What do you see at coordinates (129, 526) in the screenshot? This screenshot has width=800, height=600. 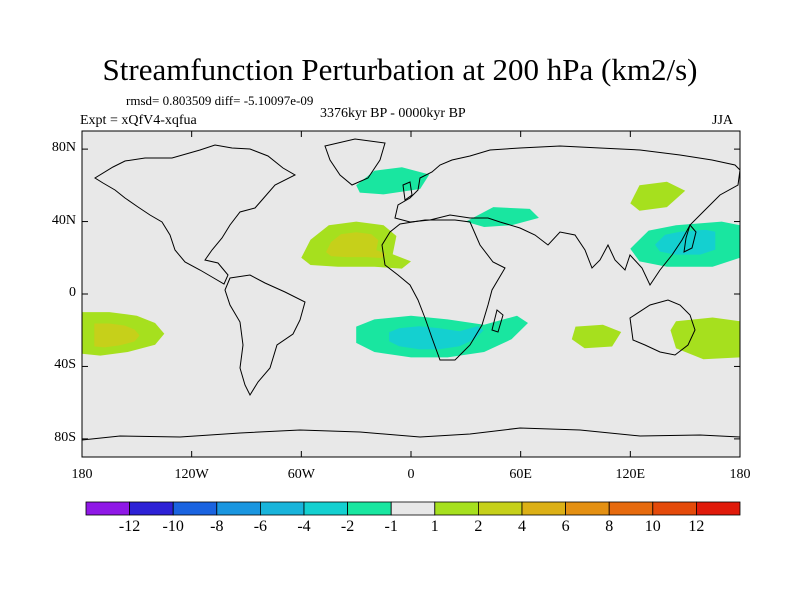 I see `colorbar-label: -12` at bounding box center [129, 526].